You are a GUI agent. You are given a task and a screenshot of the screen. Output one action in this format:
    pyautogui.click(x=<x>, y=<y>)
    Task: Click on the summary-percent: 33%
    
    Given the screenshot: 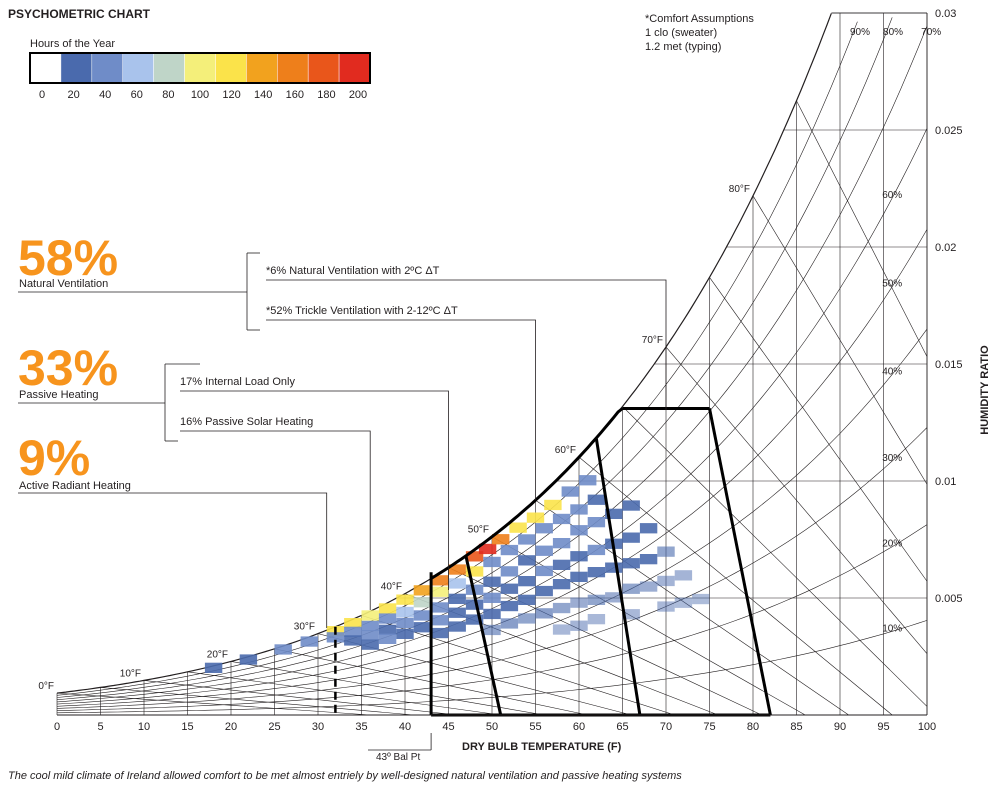 What is the action you would take?
    pyautogui.click(x=68, y=368)
    